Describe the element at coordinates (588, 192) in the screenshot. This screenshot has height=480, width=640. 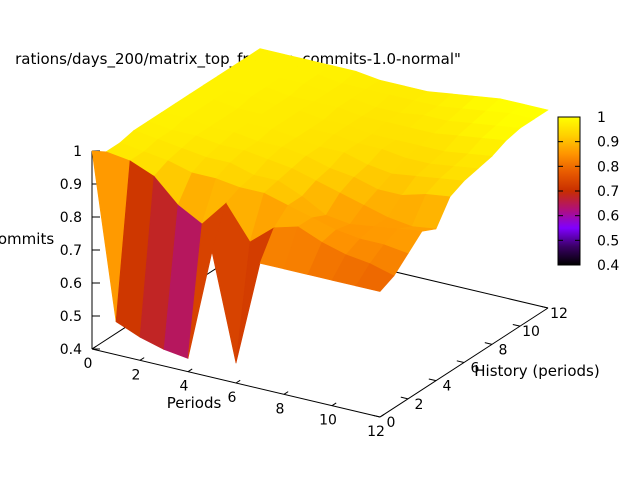
I see `colorbar: 0.4 0.5 0.6 0.7 0.8 0.9 1` at that location.